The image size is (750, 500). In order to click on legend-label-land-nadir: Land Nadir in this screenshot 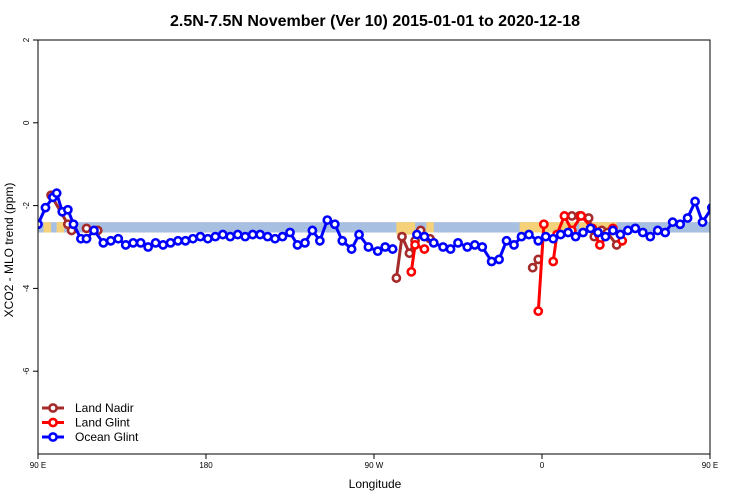, I will do `click(104, 408)`.